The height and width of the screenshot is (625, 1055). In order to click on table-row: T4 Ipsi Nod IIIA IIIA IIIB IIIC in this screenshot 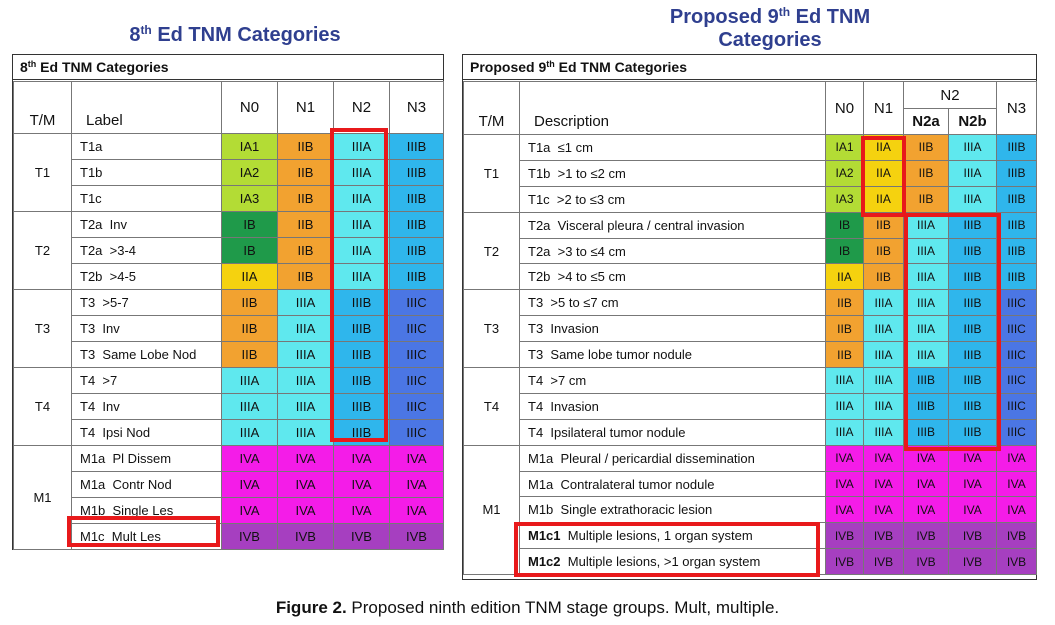, I will do `click(229, 432)`.